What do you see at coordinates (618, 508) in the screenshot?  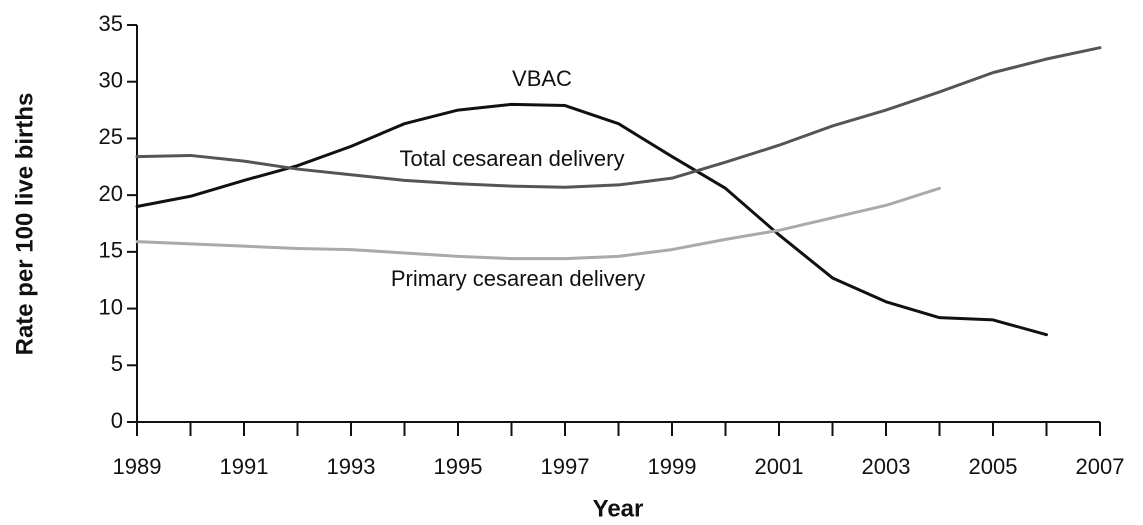 I see `x-axis-title: Year` at bounding box center [618, 508].